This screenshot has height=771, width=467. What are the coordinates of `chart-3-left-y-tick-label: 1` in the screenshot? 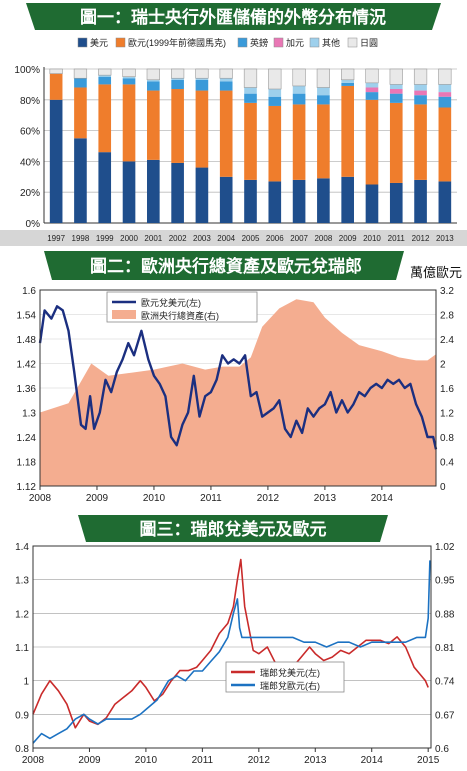 It's located at (26, 682).